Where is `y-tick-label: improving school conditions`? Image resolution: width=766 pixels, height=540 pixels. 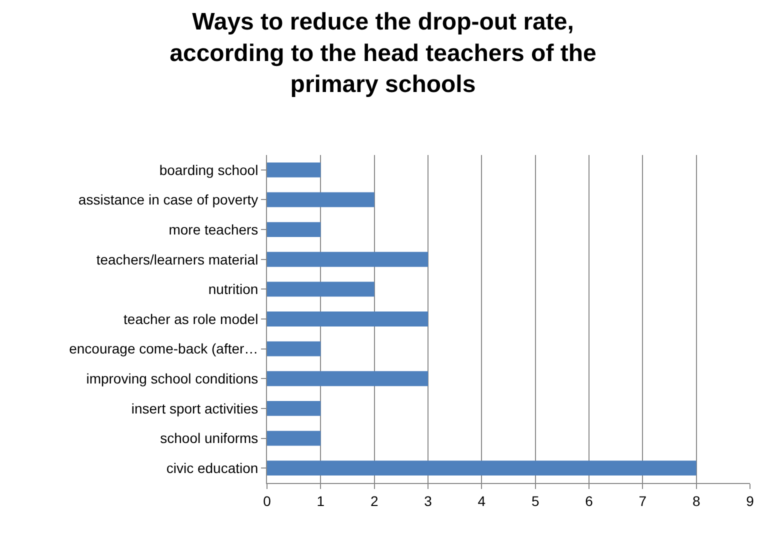
y-tick-label: improving school conditions is located at coordinates (172, 378).